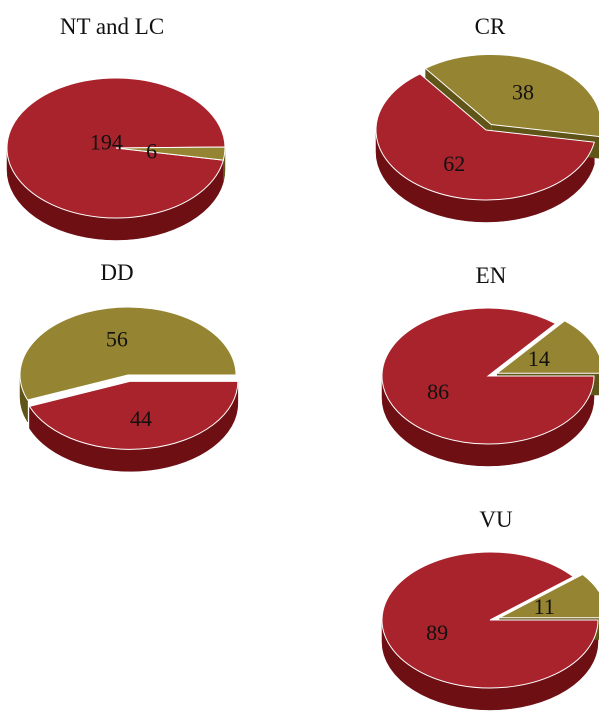  I want to click on data-label: 6, so click(151, 150).